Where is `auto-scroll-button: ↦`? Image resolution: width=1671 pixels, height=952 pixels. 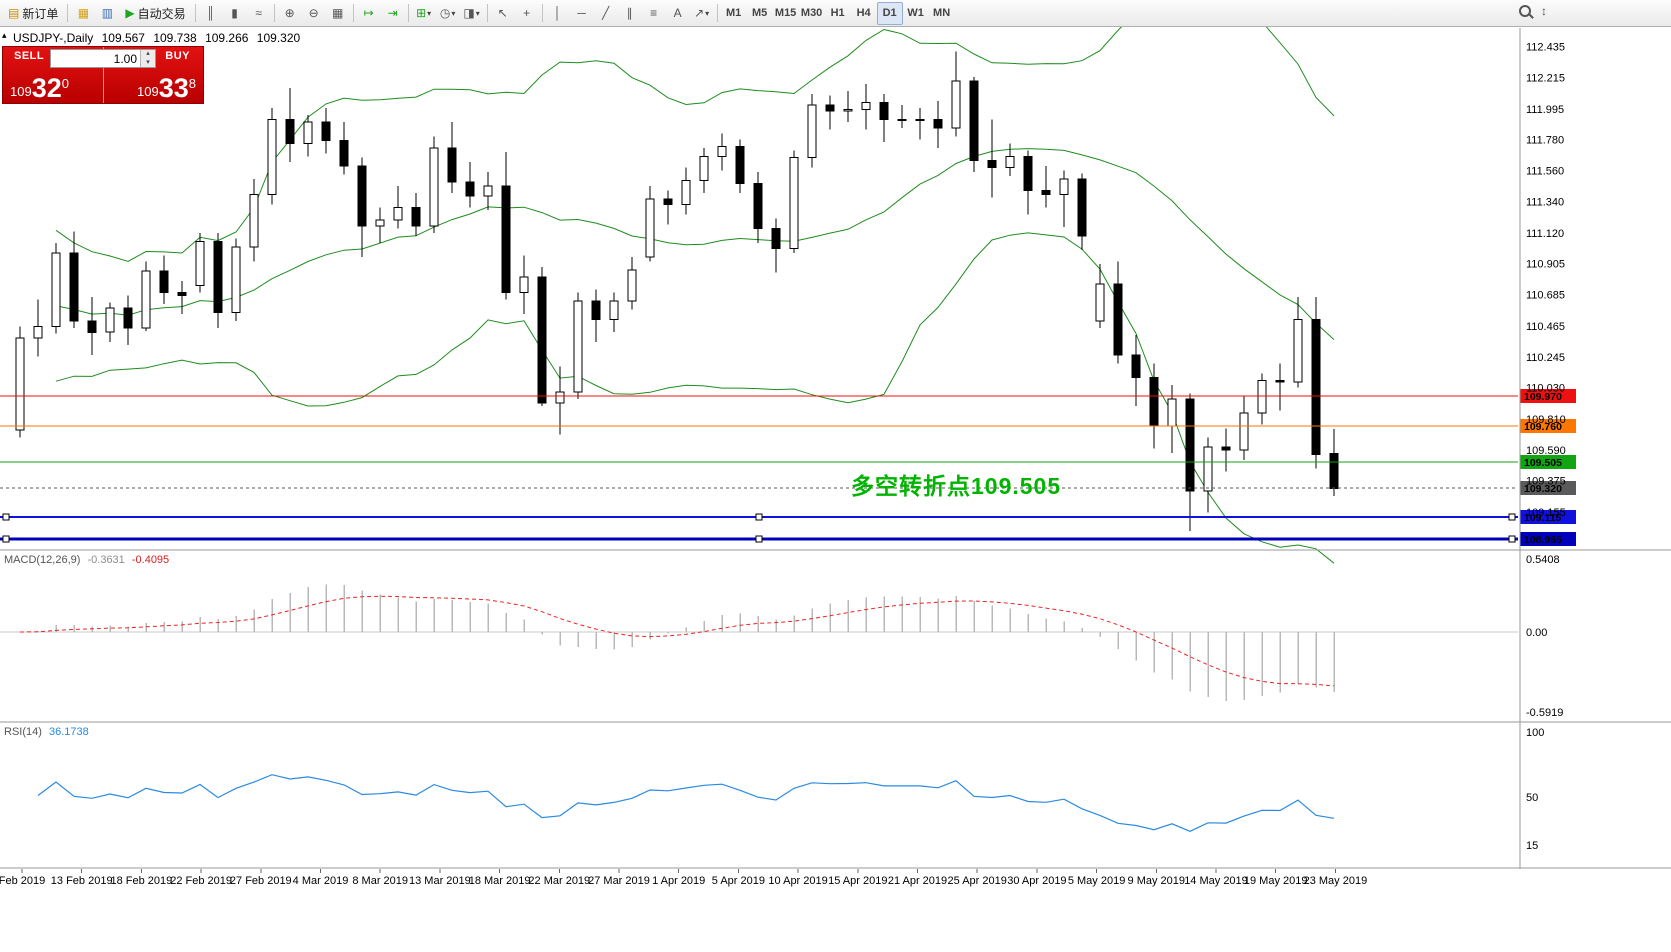 auto-scroll-button: ↦ is located at coordinates (369, 13).